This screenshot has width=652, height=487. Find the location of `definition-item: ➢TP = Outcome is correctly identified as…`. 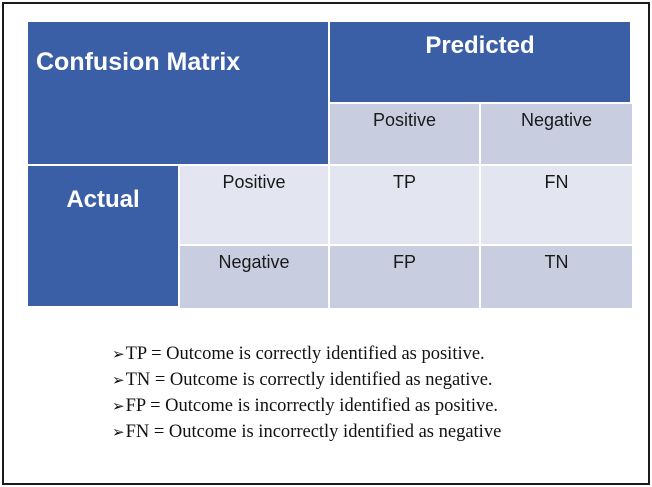

definition-item: ➢TP = Outcome is correctly identified as… is located at coordinates (306, 355).